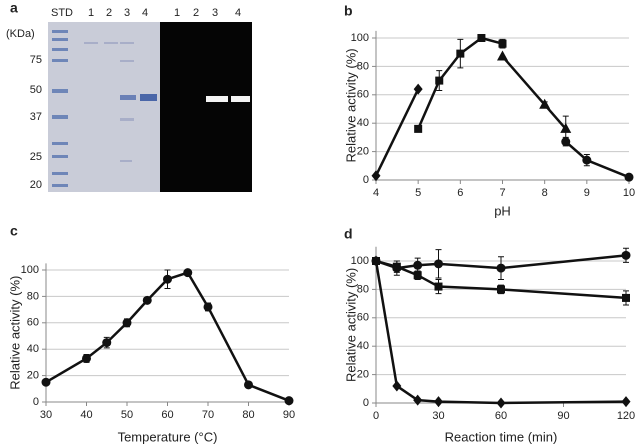 The image size is (638, 448). What do you see at coordinates (376, 193) in the screenshot?
I see `x-tick-label: 4` at bounding box center [376, 193].